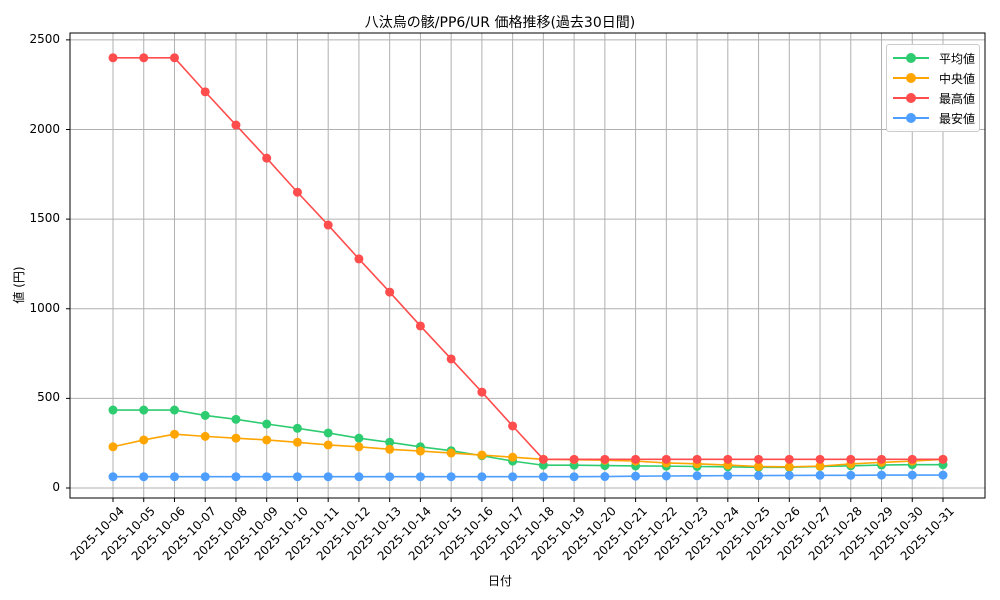  Describe the element at coordinates (499, 581) in the screenshot. I see `x-axis-label: 日付` at that location.